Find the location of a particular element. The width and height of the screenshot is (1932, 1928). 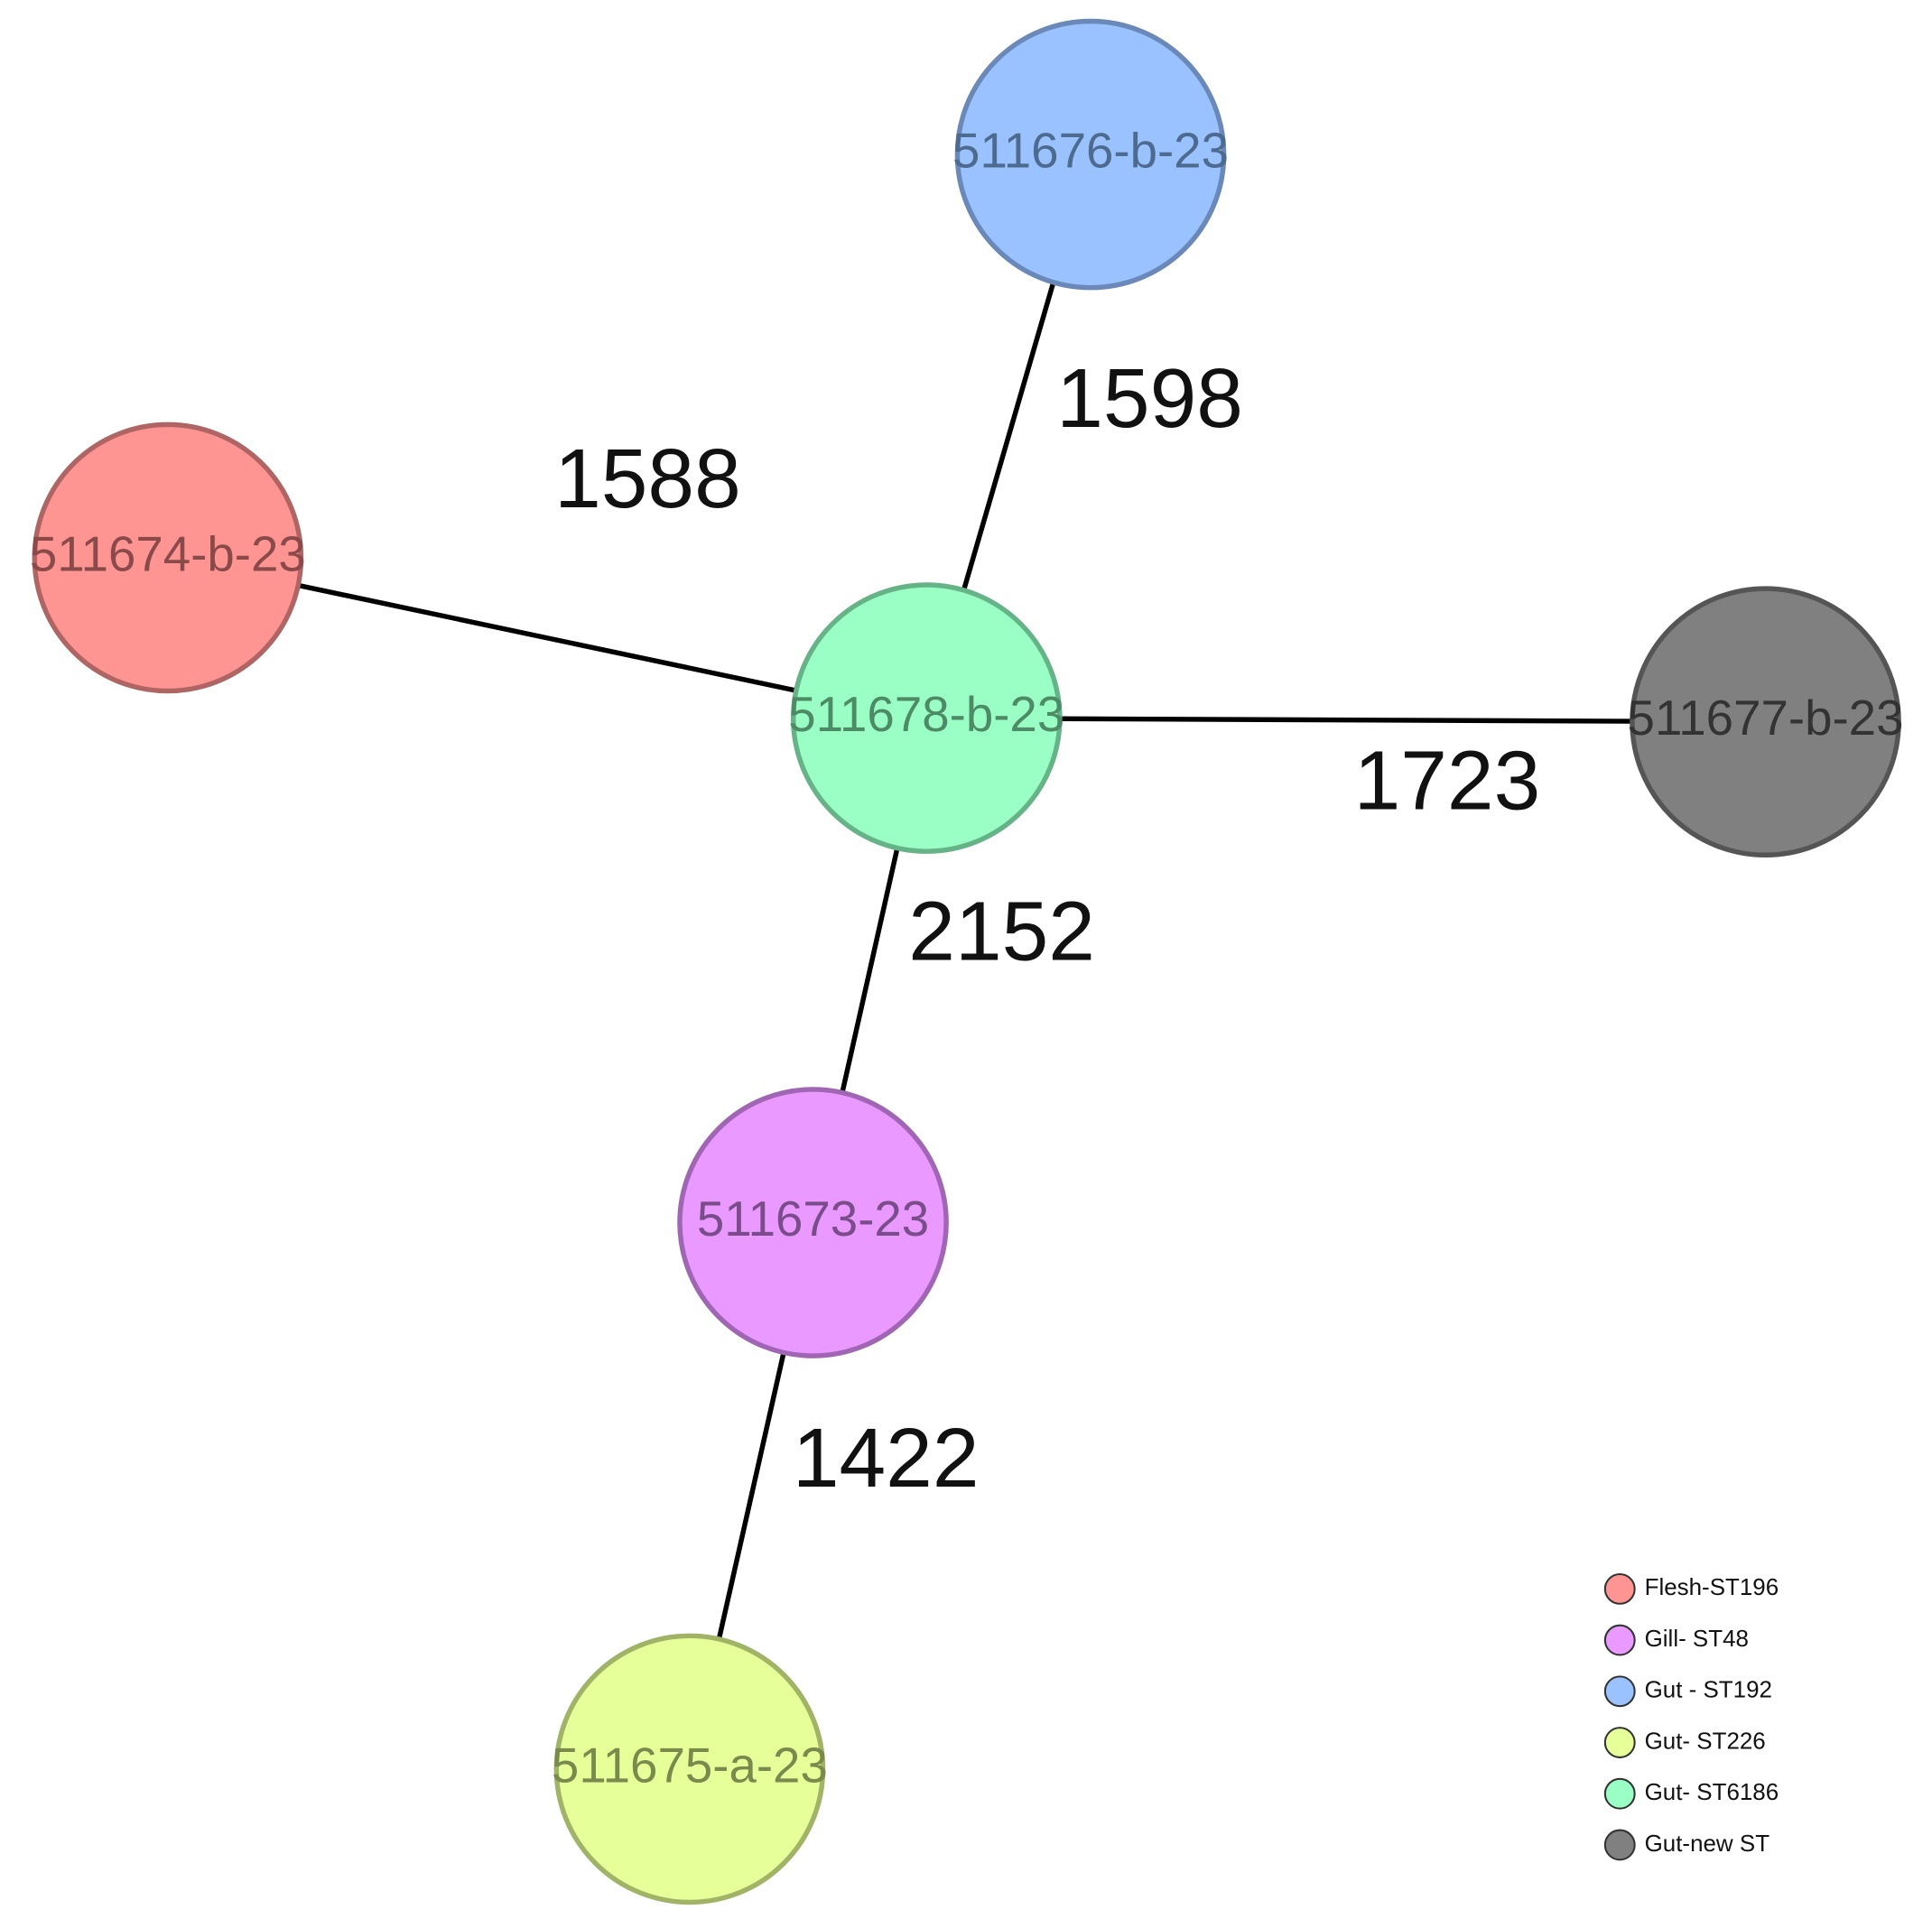

edge is located at coordinates (1346, 720).